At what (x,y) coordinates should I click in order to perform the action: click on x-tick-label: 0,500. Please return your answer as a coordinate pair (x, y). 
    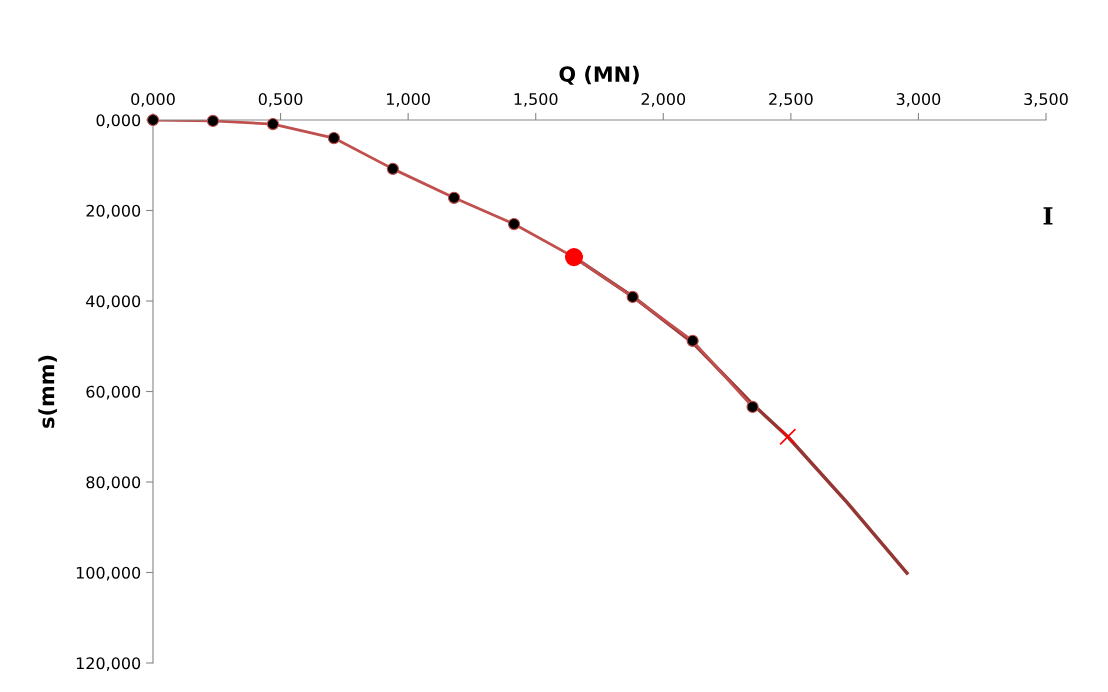
    Looking at the image, I should click on (280, 100).